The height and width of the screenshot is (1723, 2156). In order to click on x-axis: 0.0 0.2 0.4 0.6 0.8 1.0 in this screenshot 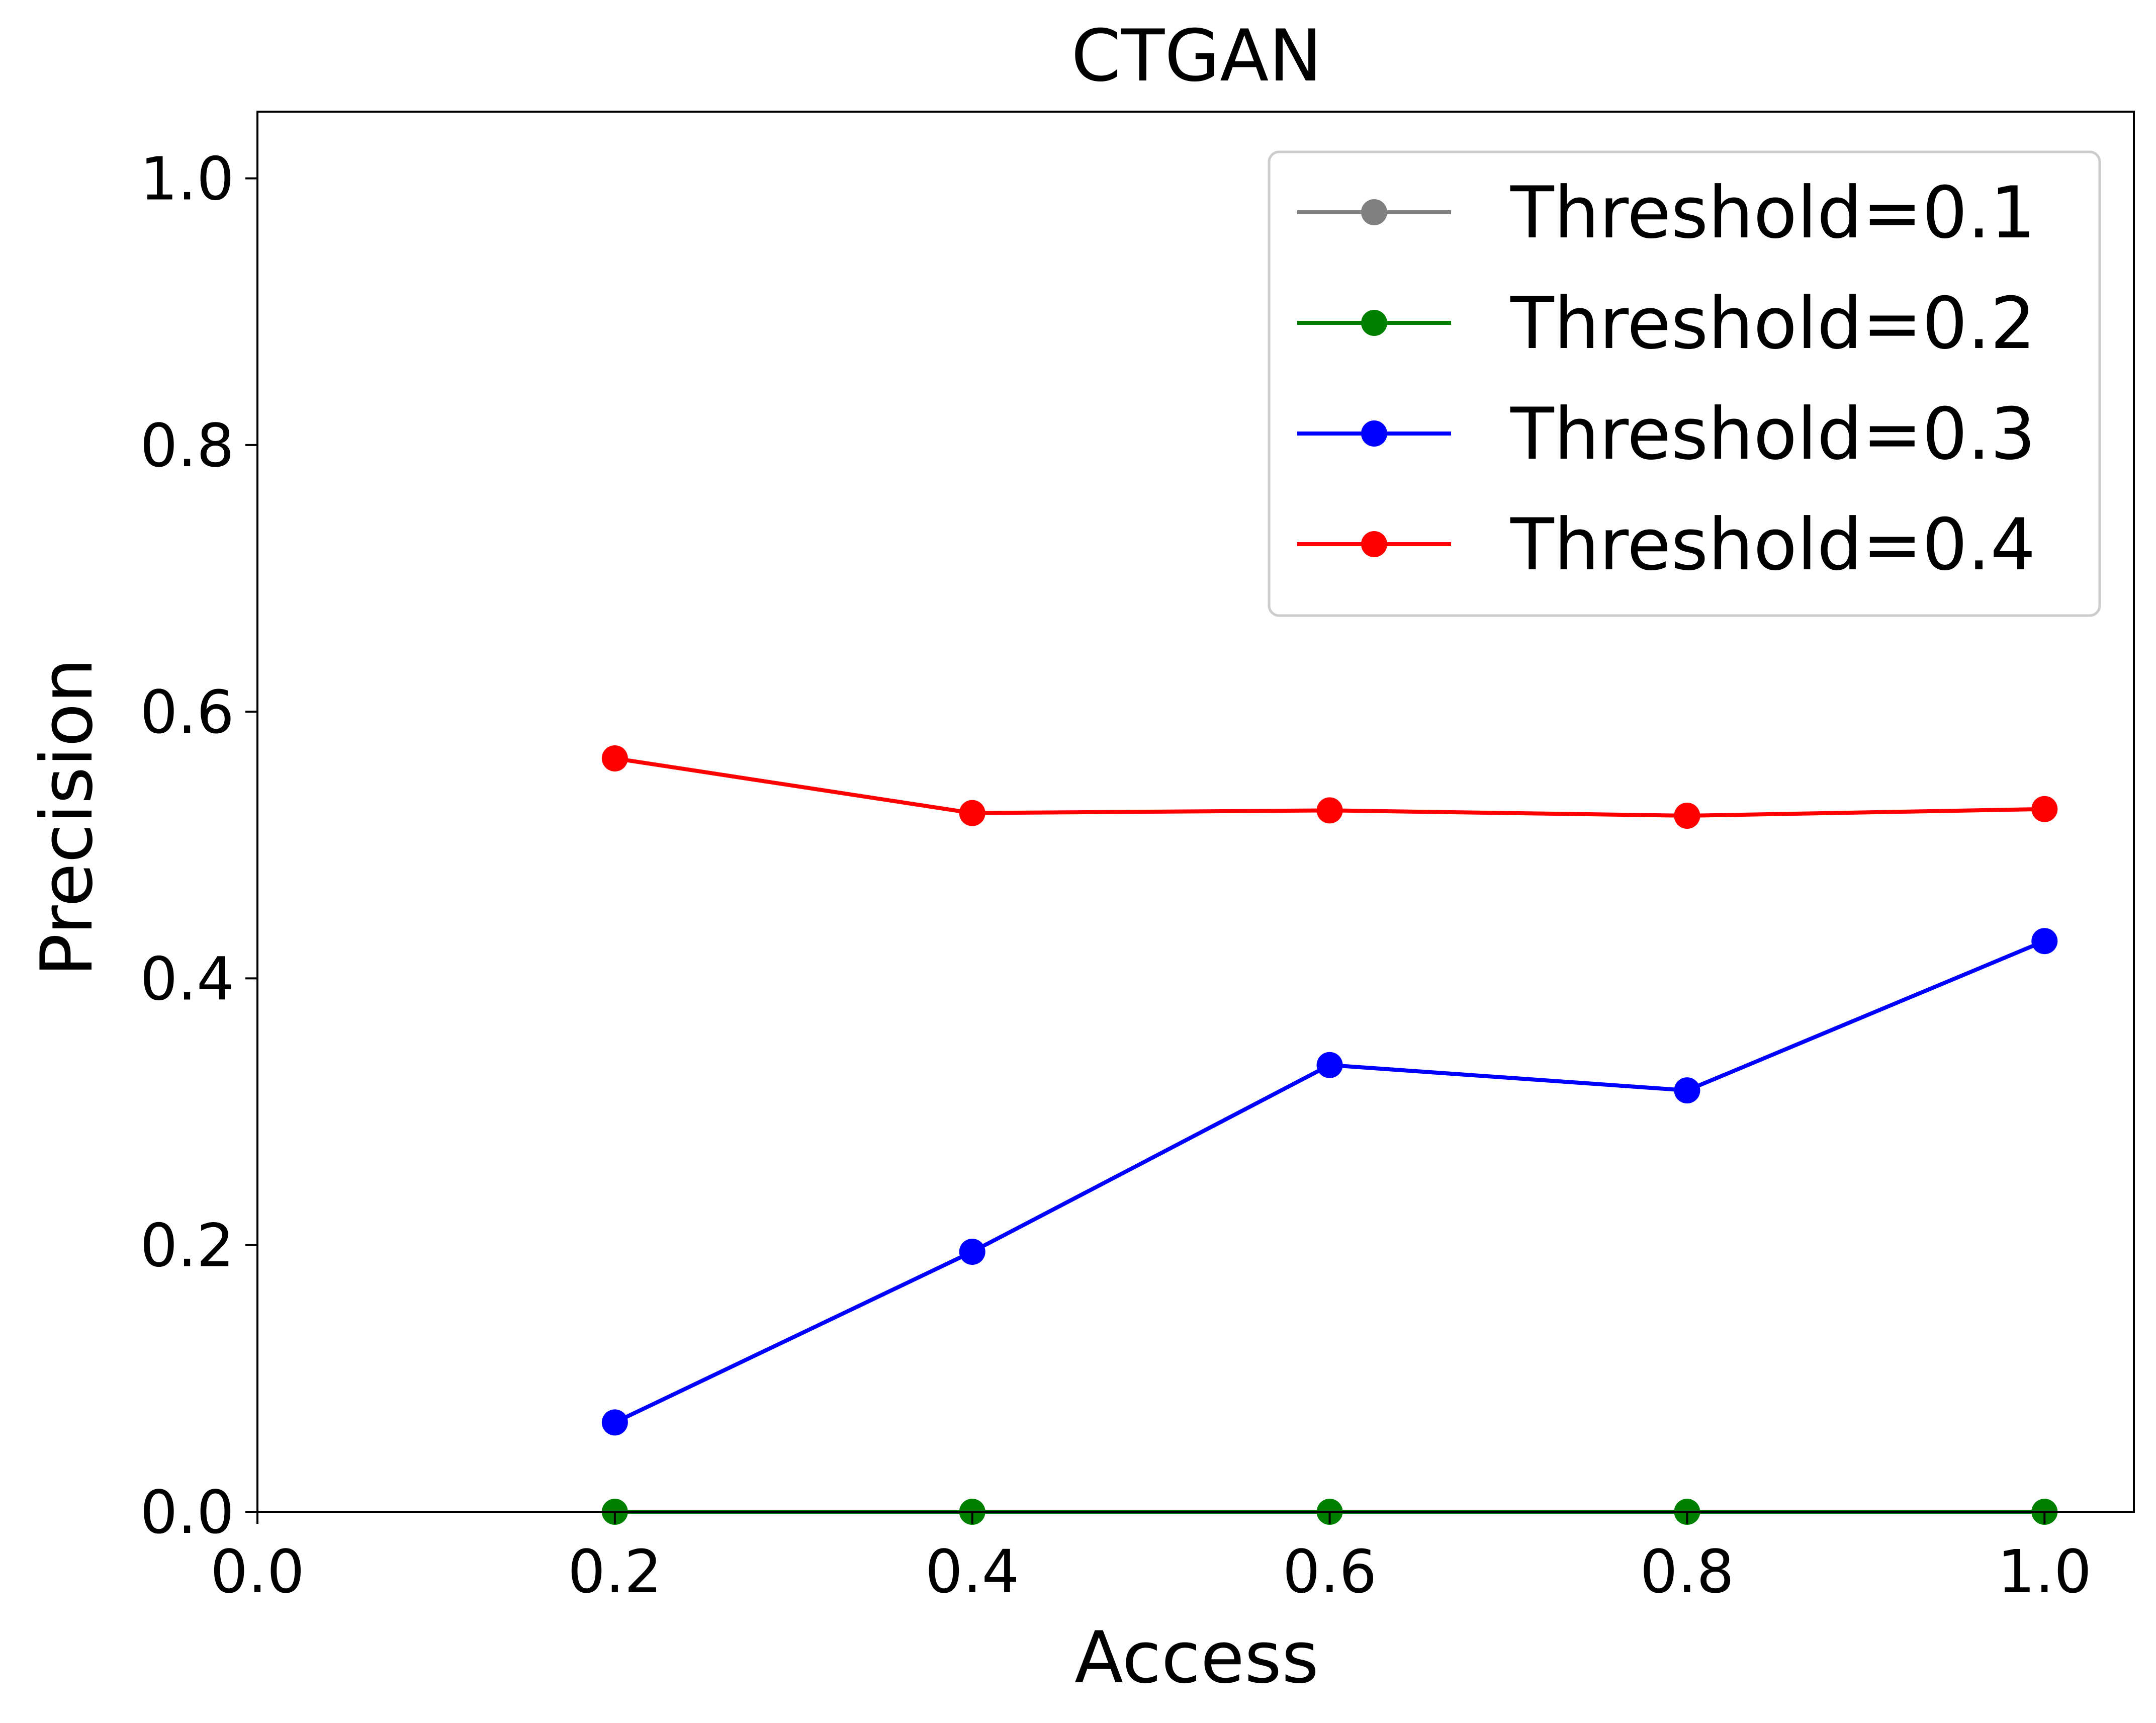, I will do `click(1151, 1559)`.